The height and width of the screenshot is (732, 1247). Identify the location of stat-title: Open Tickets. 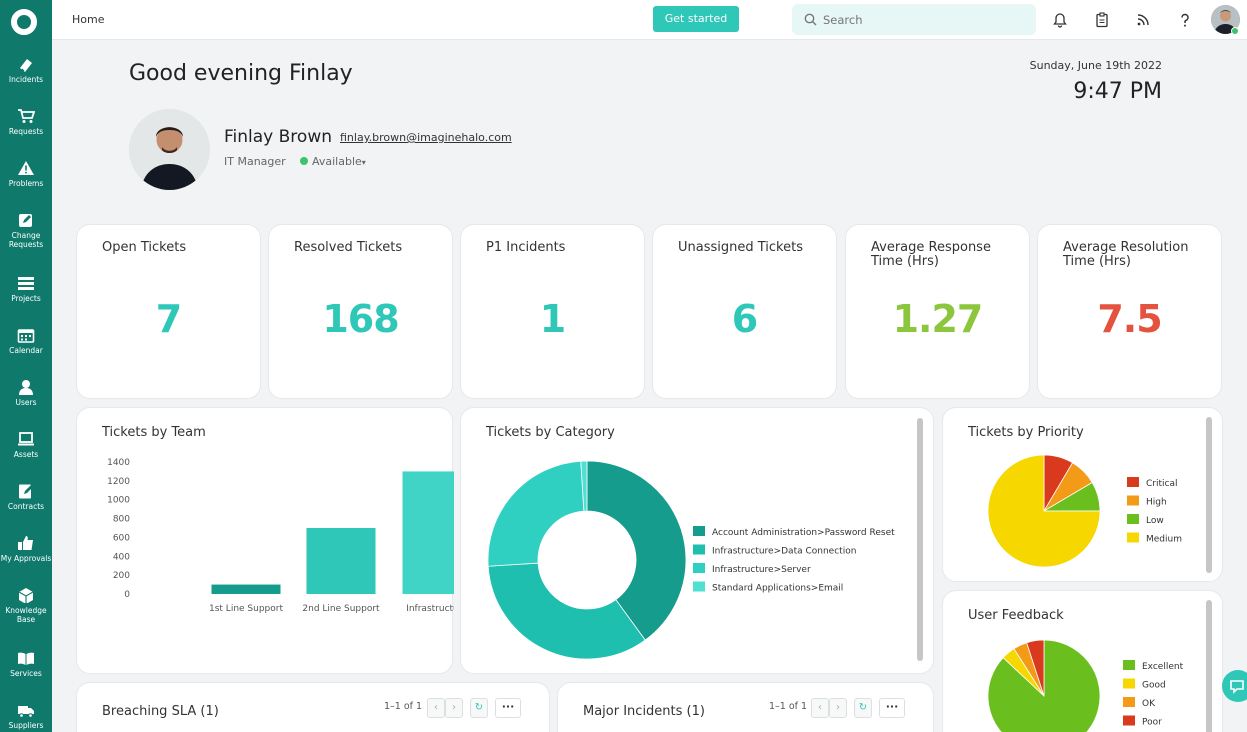
(144, 247).